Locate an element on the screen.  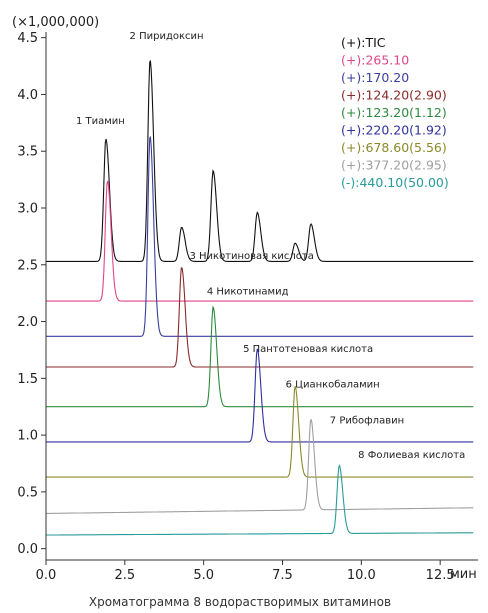
x-tick-label: 12.5 is located at coordinates (440, 575).